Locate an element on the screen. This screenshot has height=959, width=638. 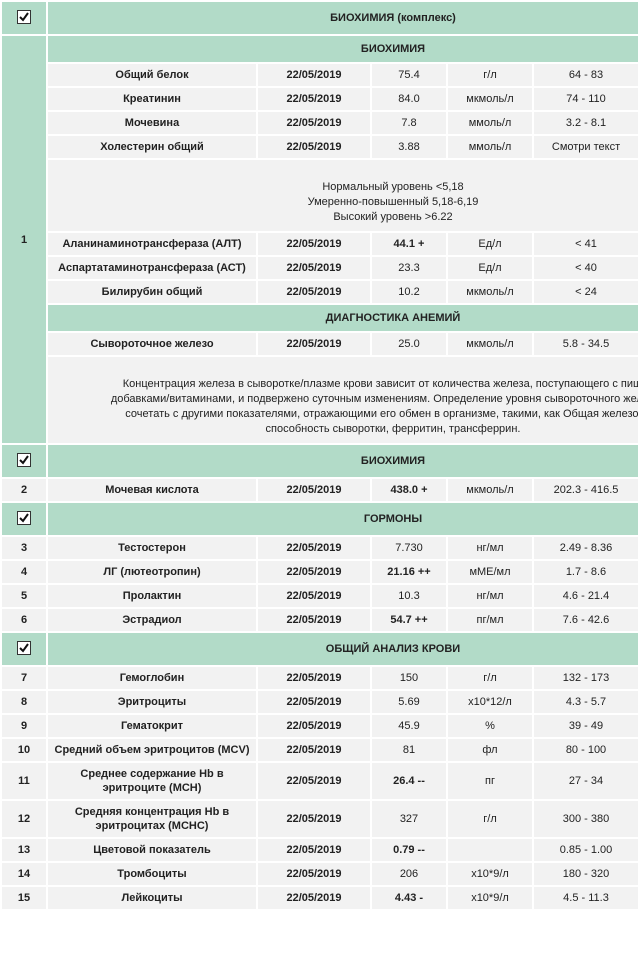
test-ref: < 40 is located at coordinates (585, 268).